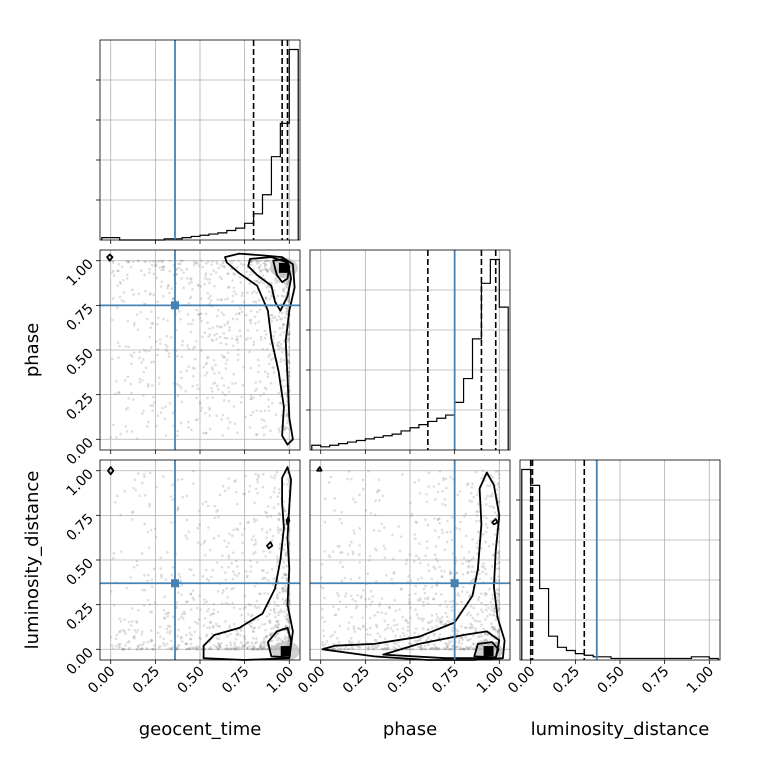 The height and width of the screenshot is (760, 760). What do you see at coordinates (79, 572) in the screenshot?
I see `y-tick-label: 0.50` at bounding box center [79, 572].